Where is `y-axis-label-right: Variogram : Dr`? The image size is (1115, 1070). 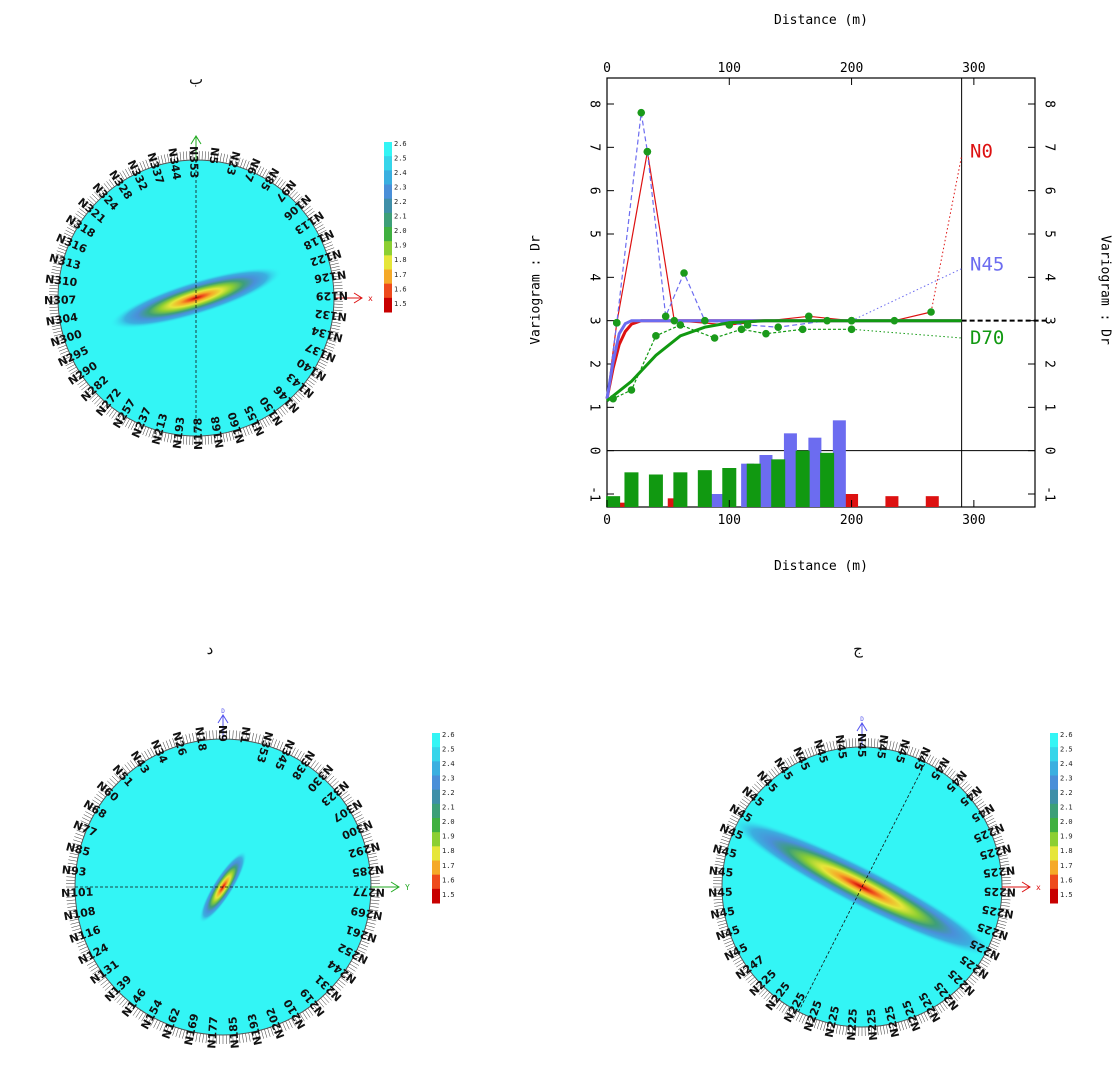
y-axis-label-right: Variogram : Dr is located at coordinates (1105, 290).